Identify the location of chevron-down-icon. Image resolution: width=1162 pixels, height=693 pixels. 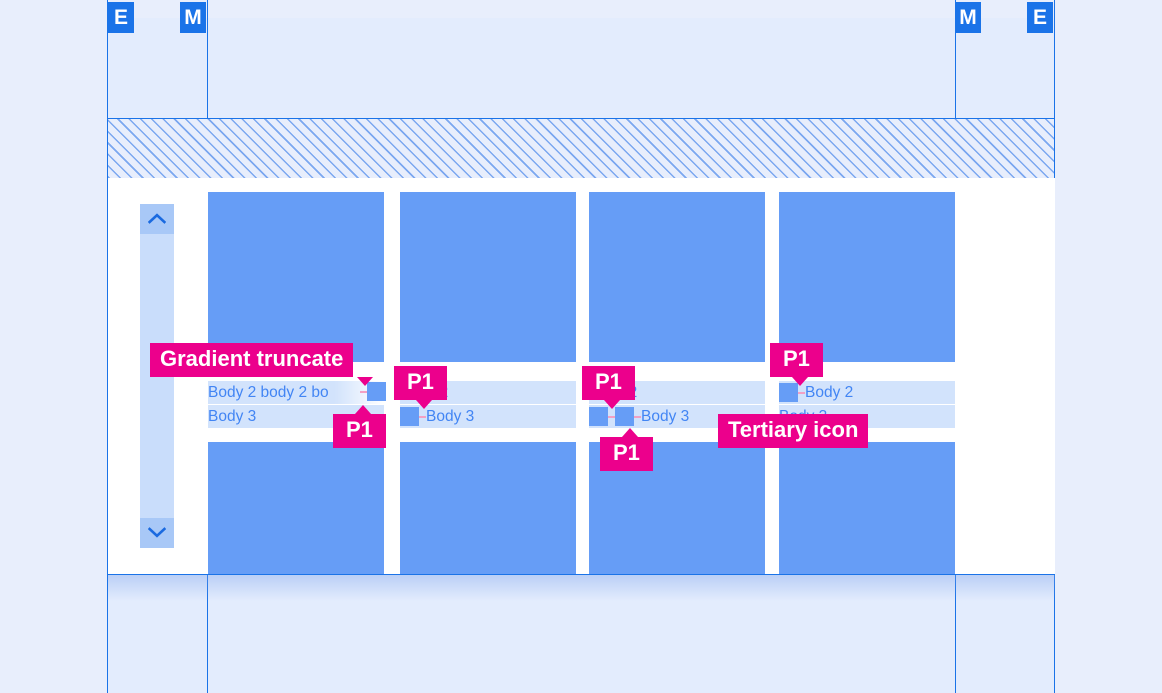
(157, 532).